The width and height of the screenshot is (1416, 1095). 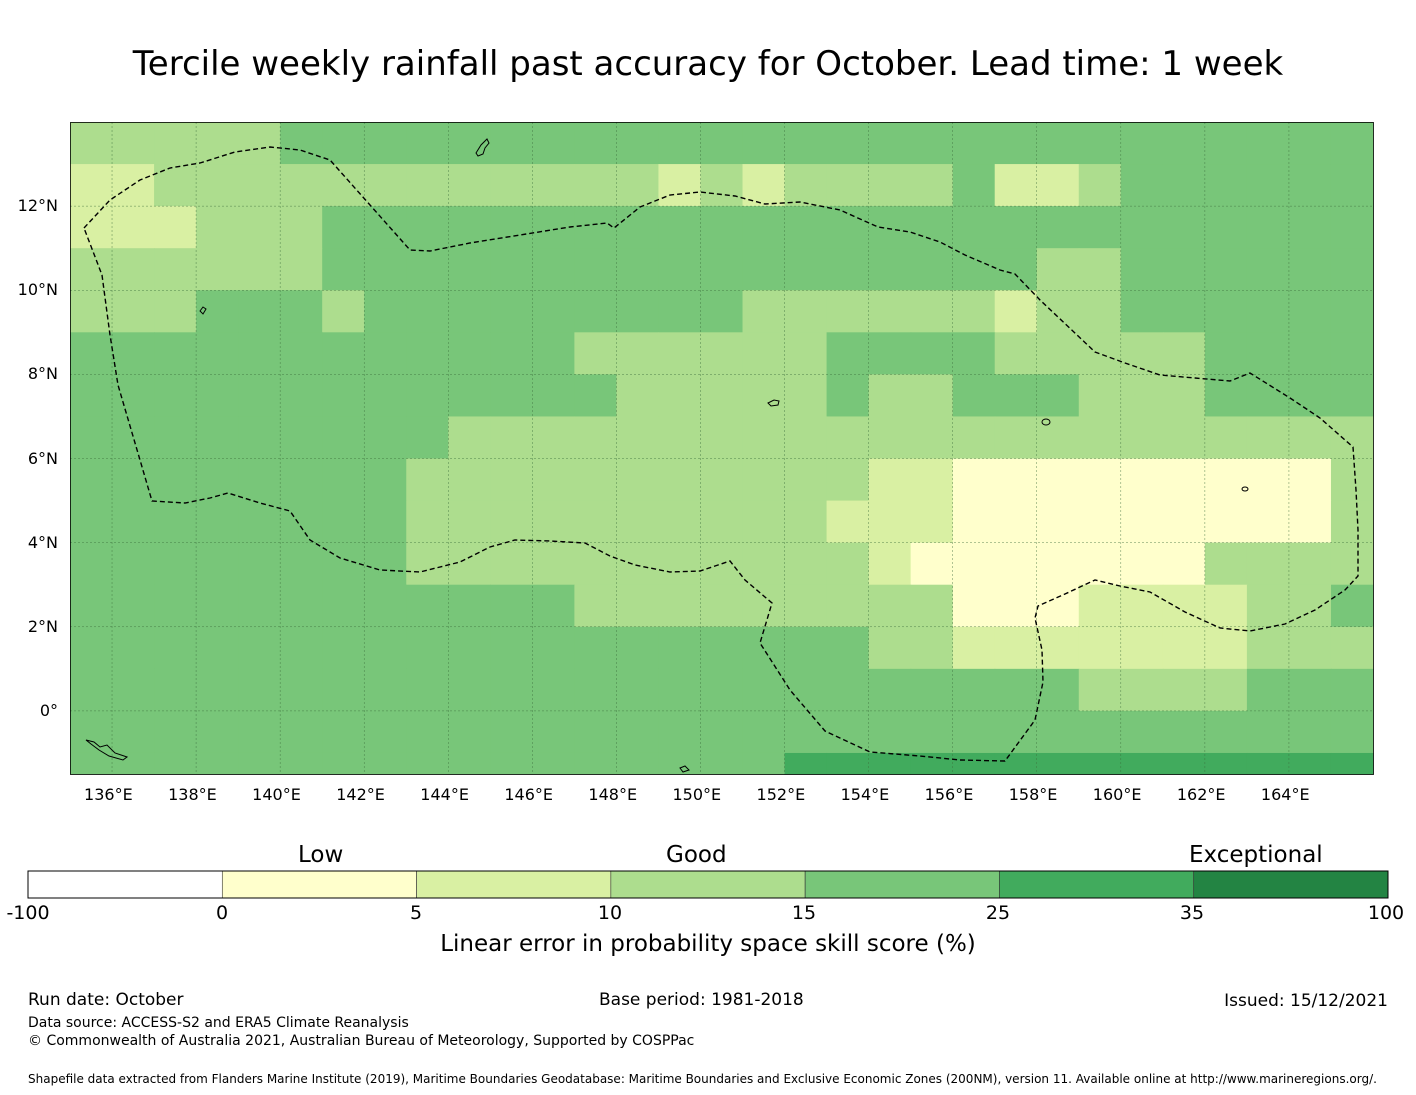 What do you see at coordinates (696, 855) in the screenshot?
I see `tier-good: Good` at bounding box center [696, 855].